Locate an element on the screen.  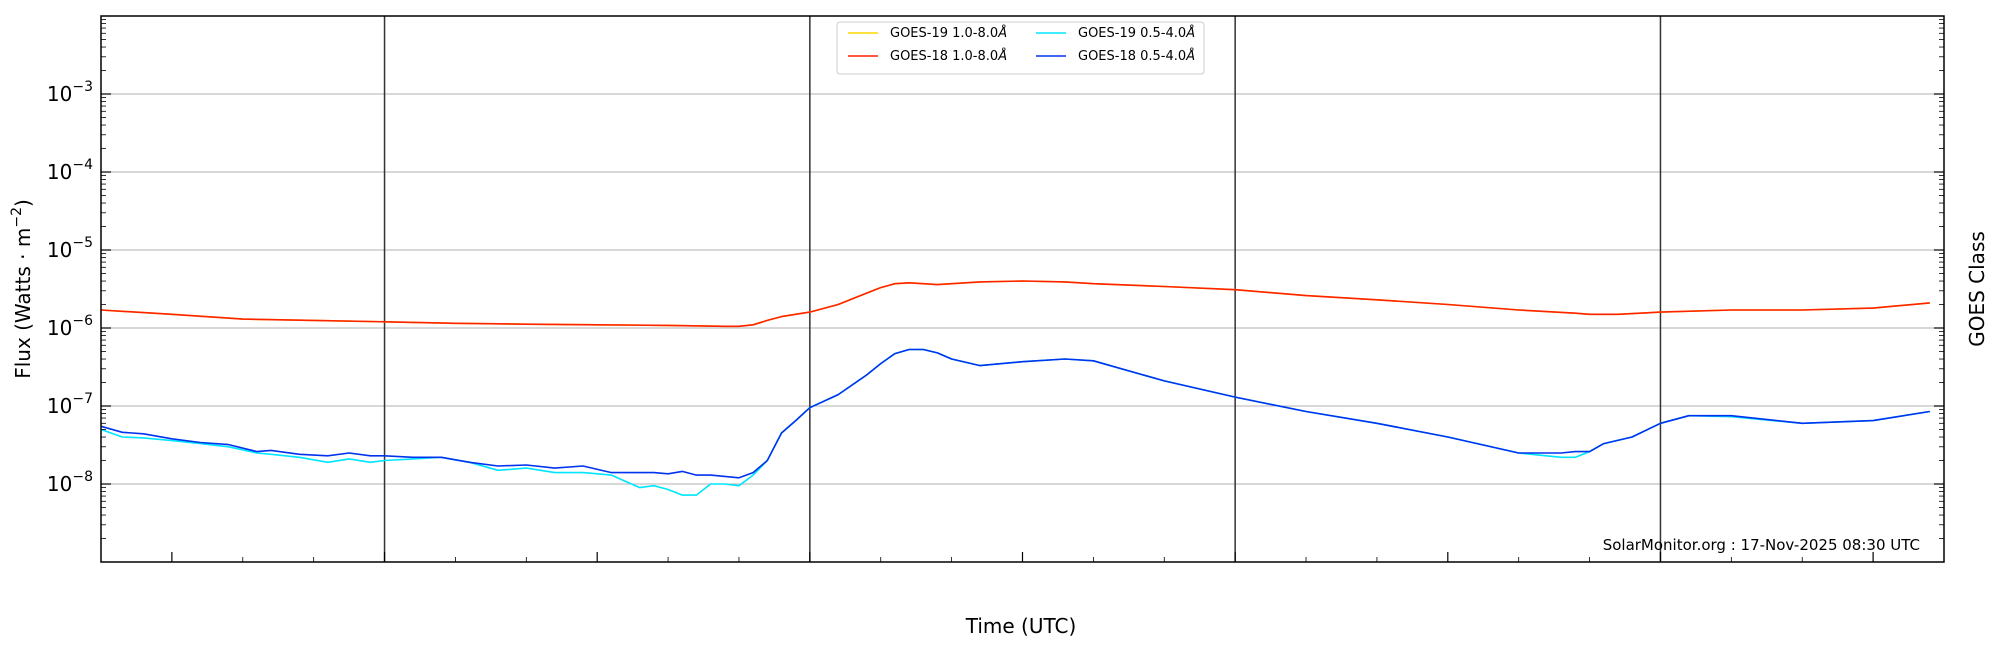
legend-label: GOES-18 0.5-4.0Å is located at coordinates (1136, 56).